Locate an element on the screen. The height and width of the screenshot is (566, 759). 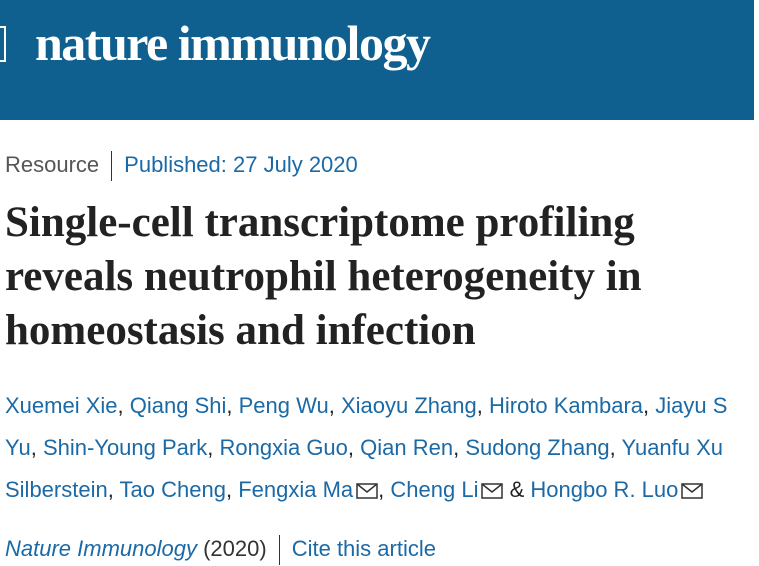
author-name: Qiang Shi is located at coordinates (178, 405).